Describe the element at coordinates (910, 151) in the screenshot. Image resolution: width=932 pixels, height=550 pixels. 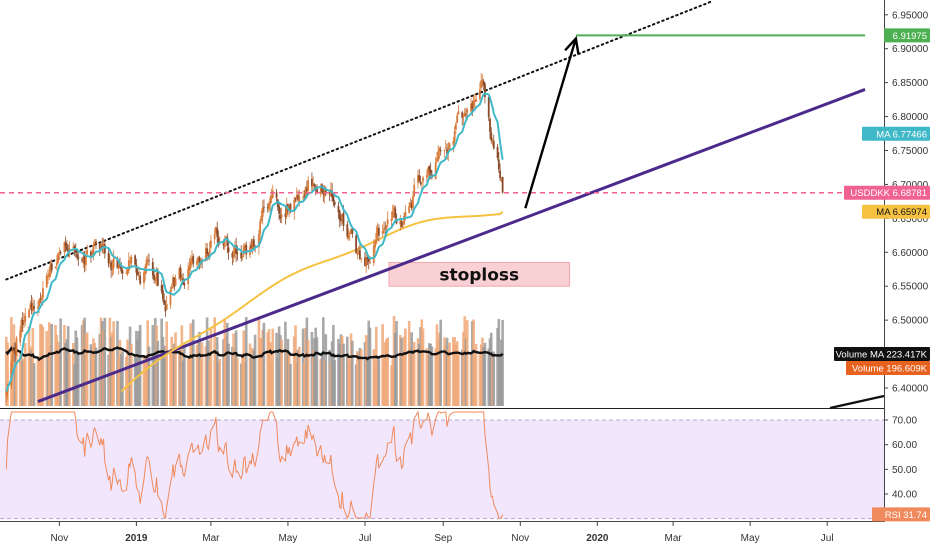
I see `price-tick-label: 6.75000` at that location.